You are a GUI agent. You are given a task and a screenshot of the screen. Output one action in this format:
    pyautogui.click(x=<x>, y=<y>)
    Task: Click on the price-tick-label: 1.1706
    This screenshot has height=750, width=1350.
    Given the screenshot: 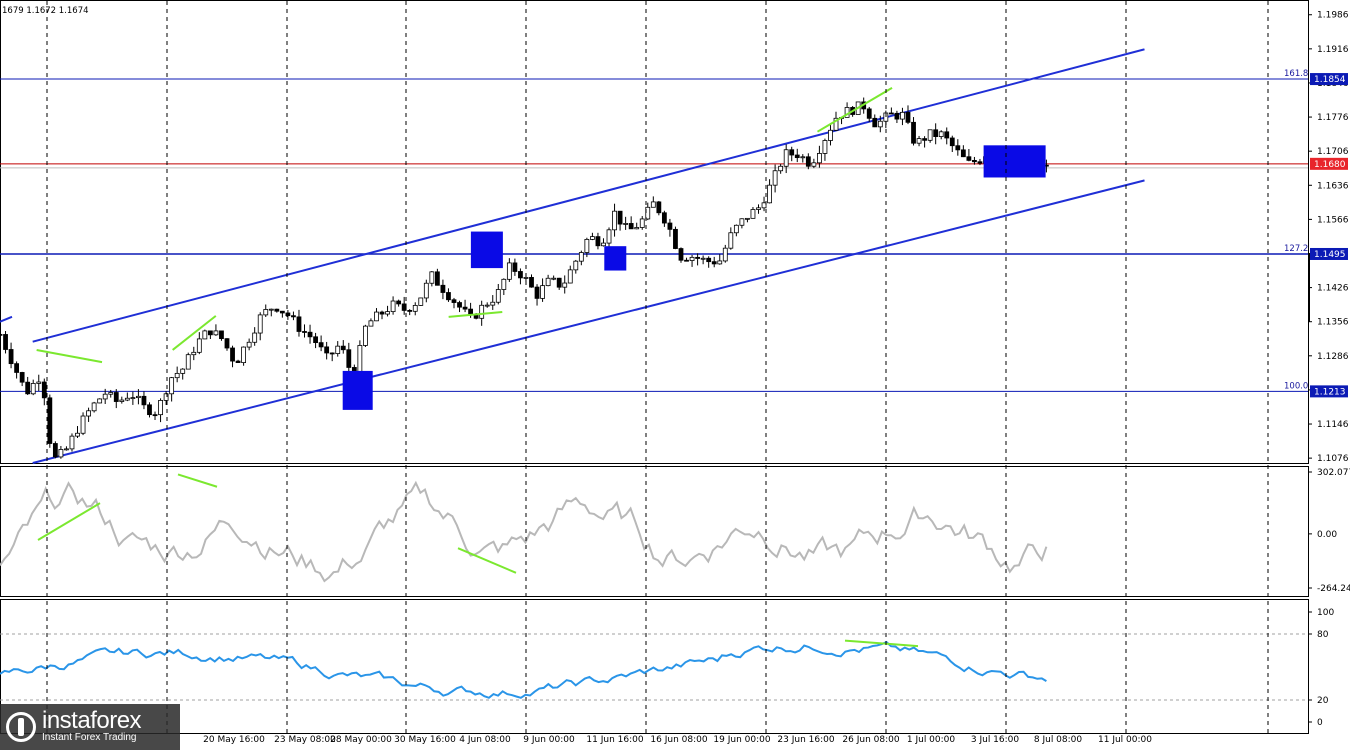 What is the action you would take?
    pyautogui.click(x=1333, y=152)
    